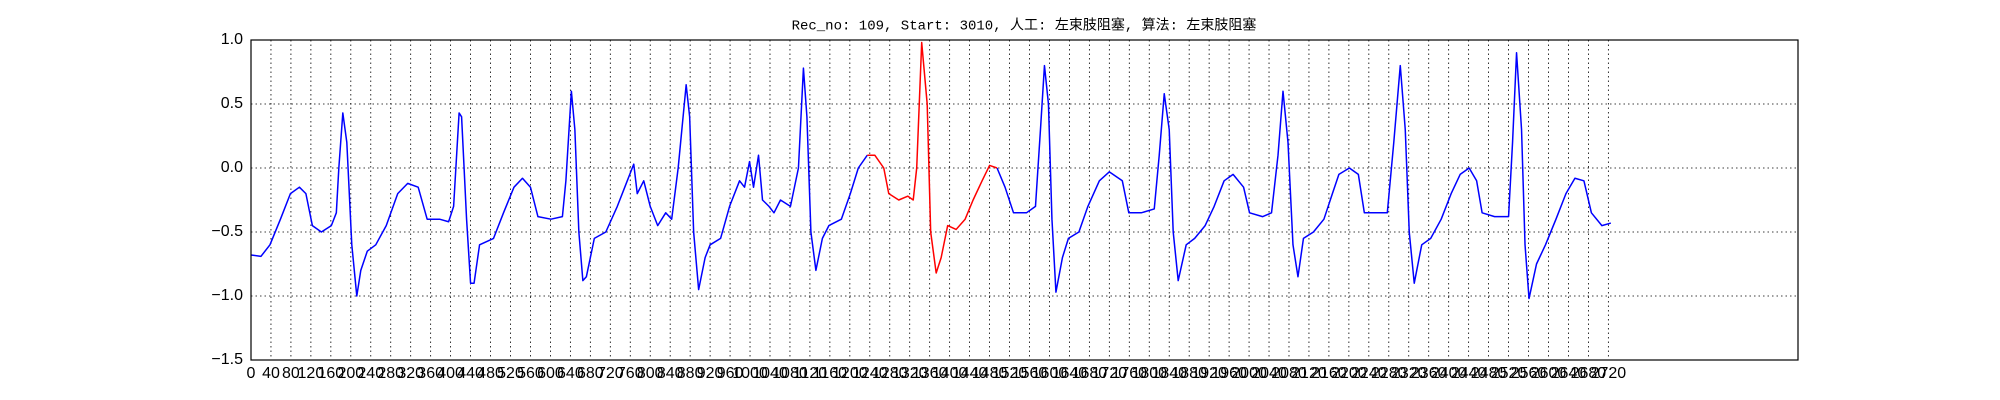  I want to click on y-tick-label: −1.5, so click(227, 359).